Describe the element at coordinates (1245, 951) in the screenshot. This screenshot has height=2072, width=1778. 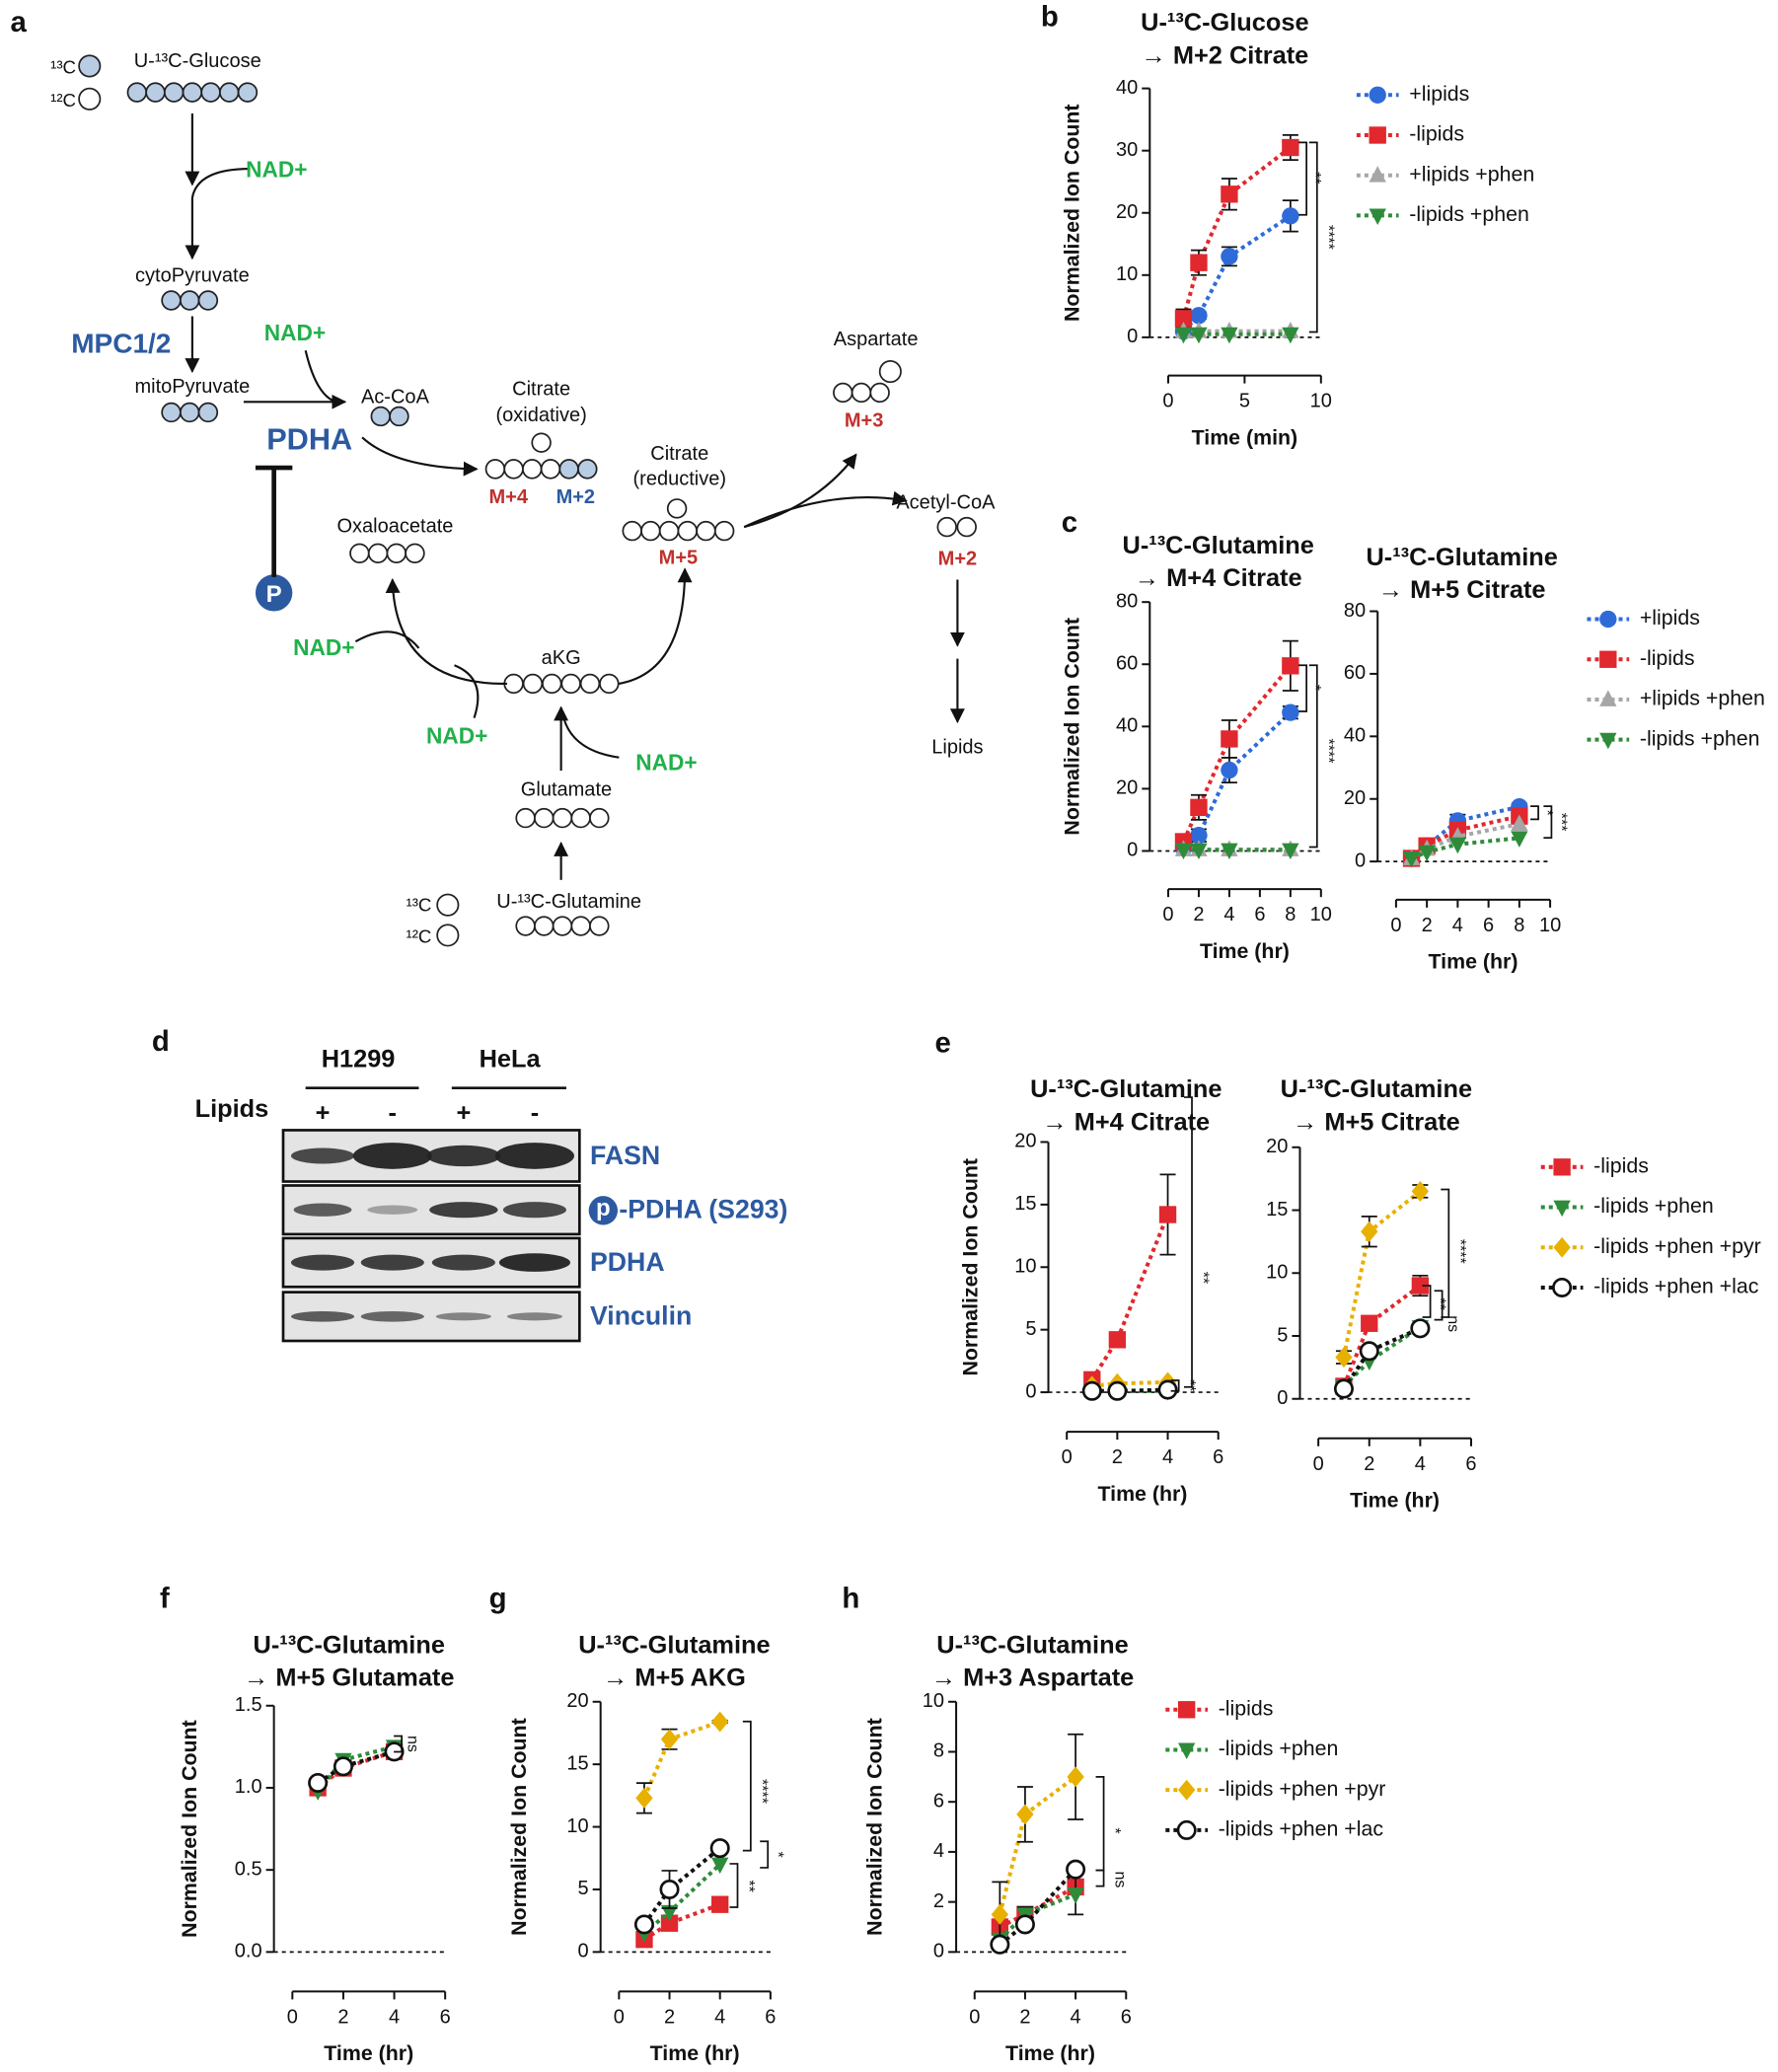
I see `x-axis-label: Time (hr)` at that location.